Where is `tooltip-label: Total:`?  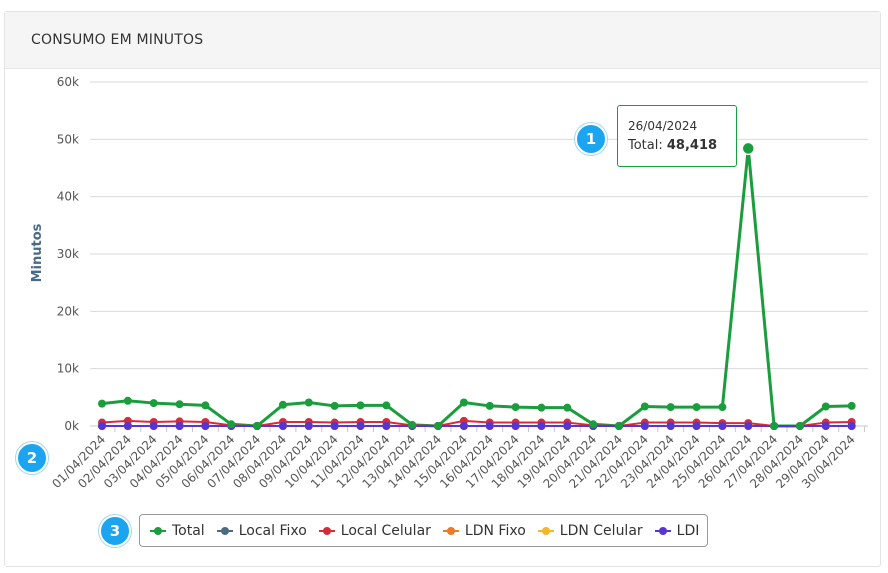
tooltip-label: Total: is located at coordinates (645, 145).